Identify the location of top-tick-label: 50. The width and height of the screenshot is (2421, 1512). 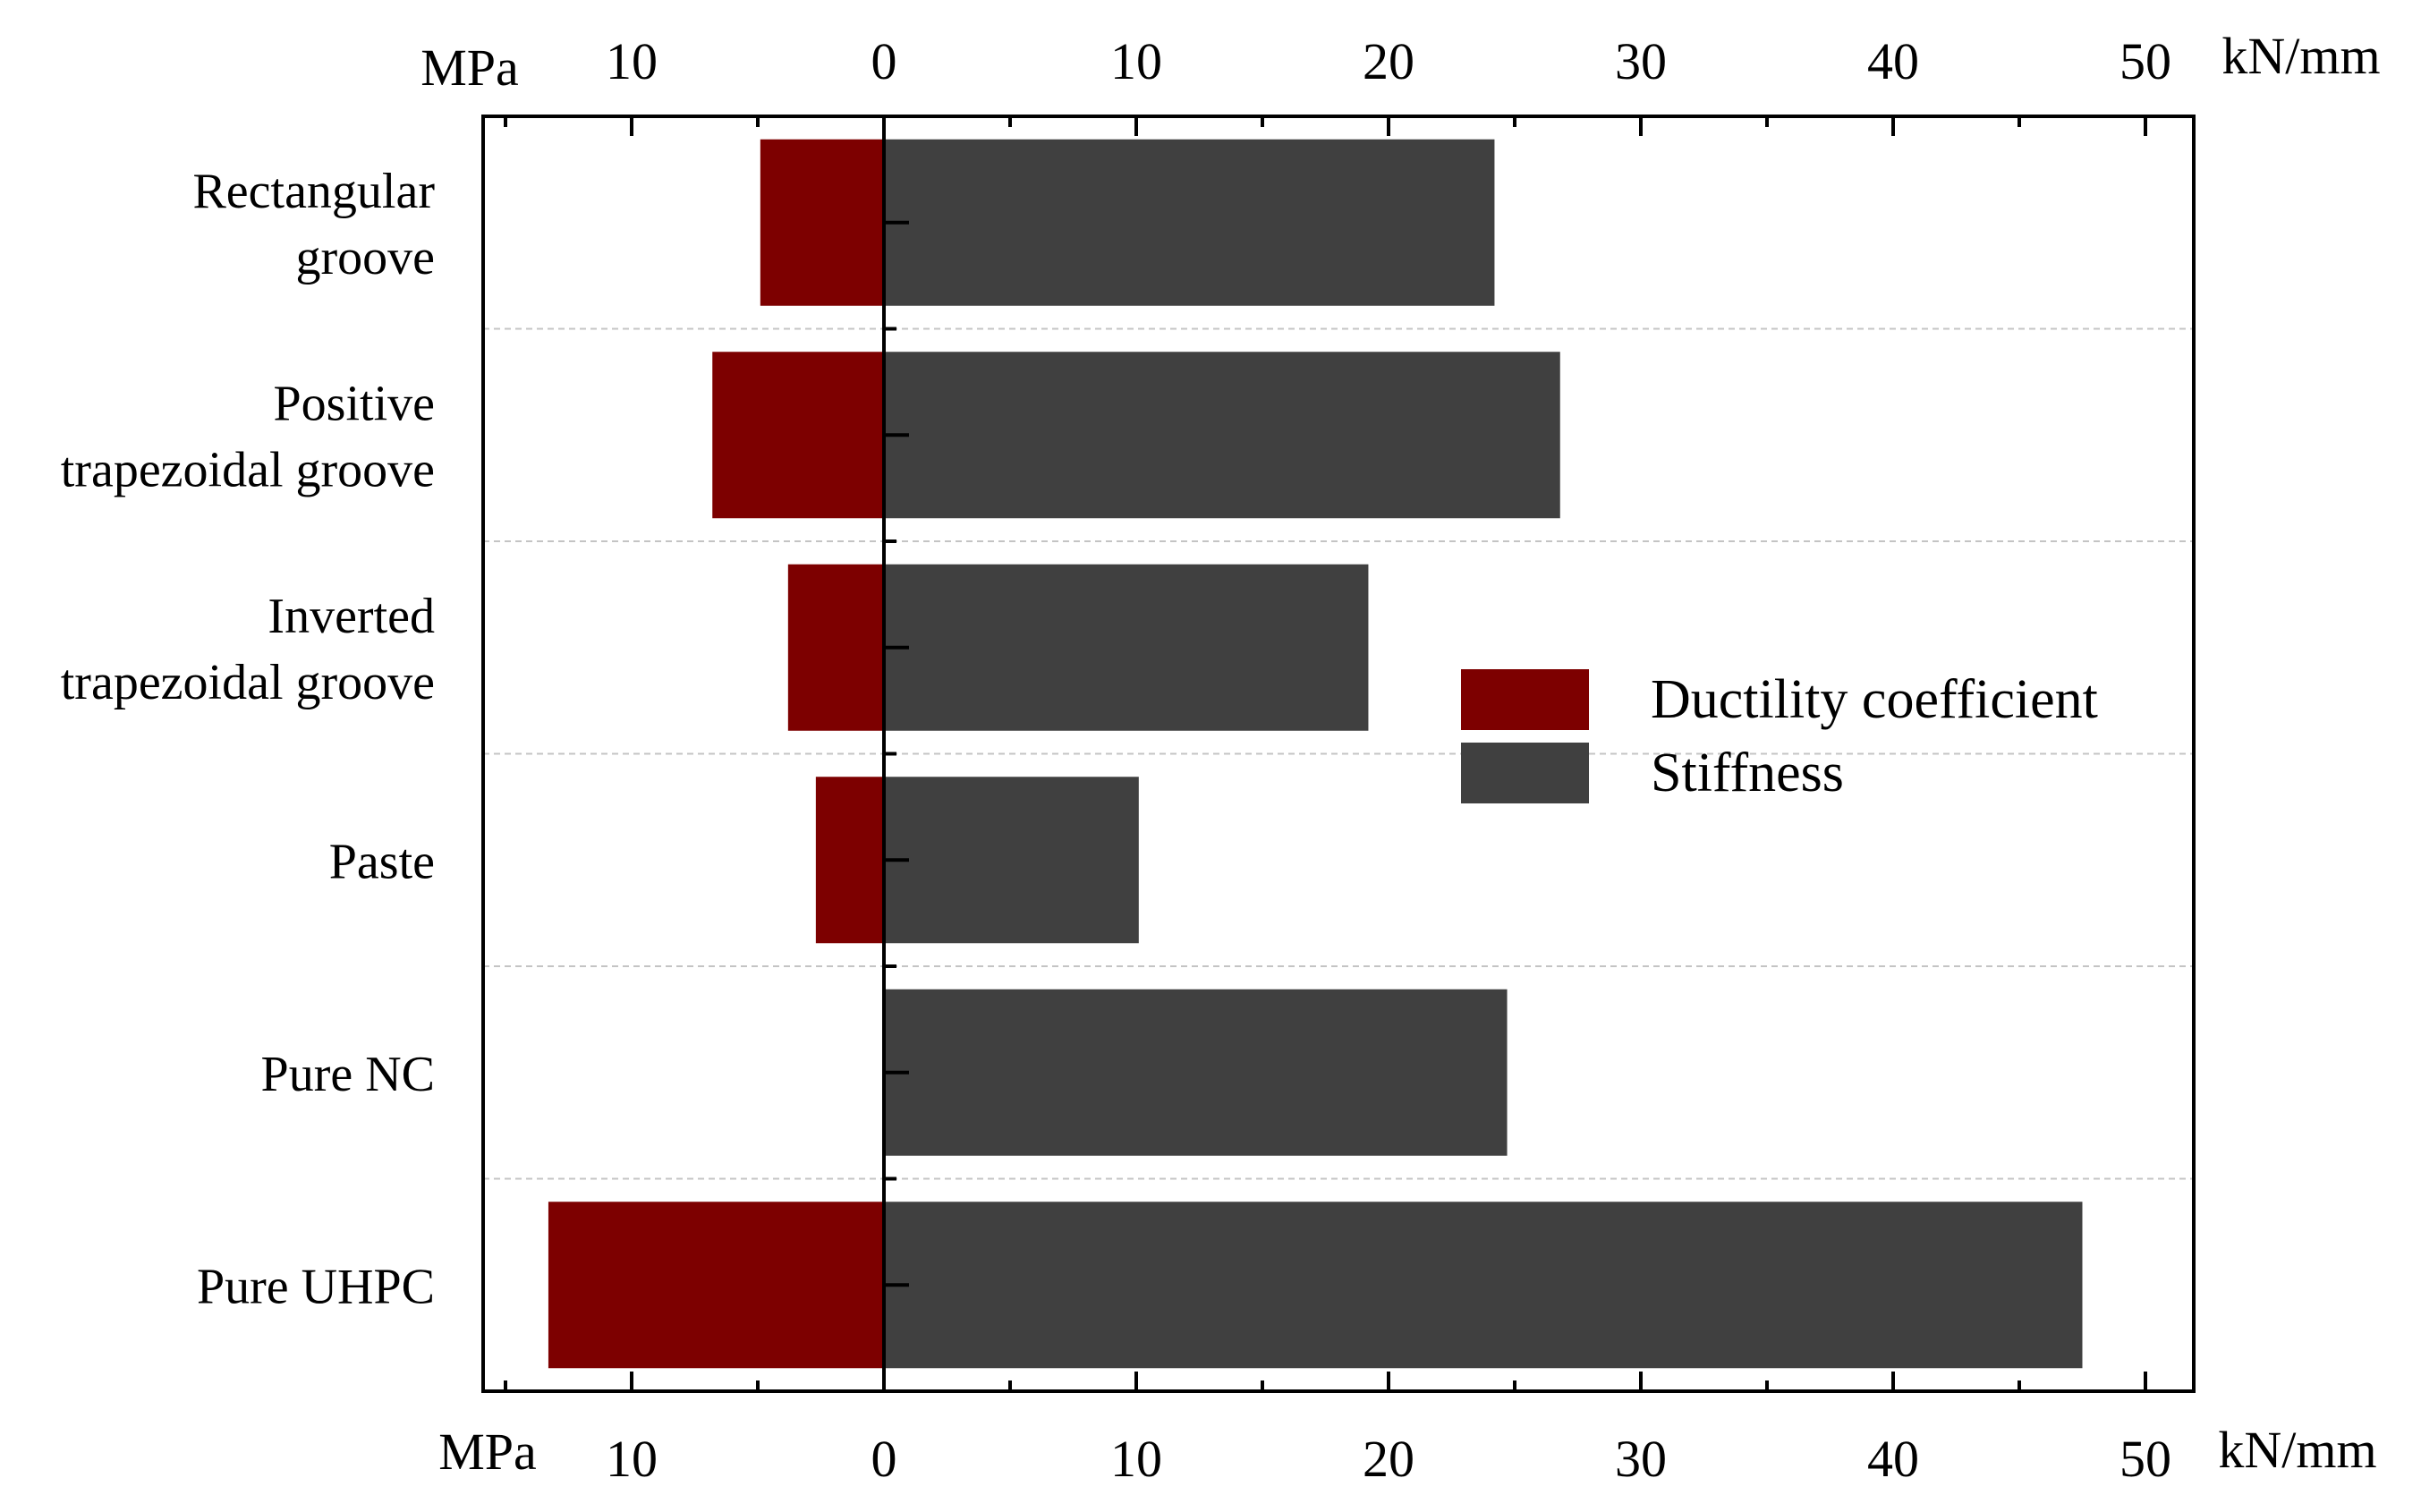
(2145, 61).